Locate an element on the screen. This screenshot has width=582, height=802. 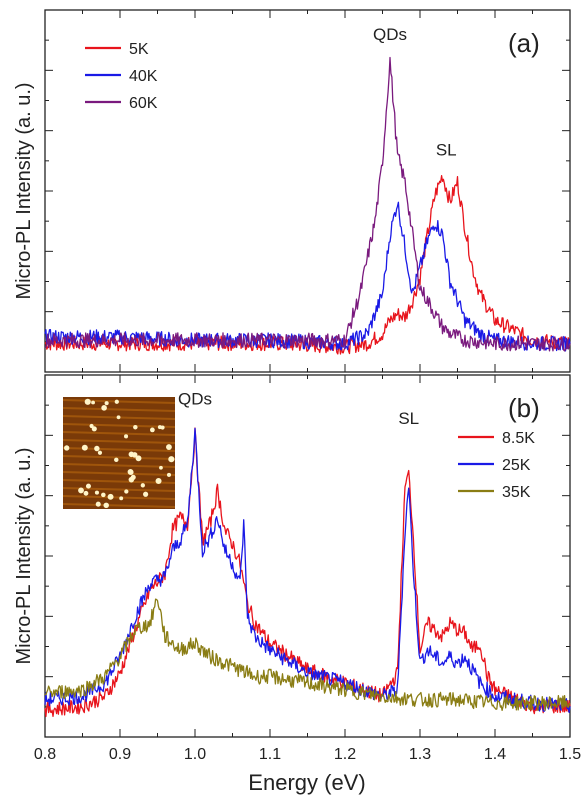
legend-label-40K: 40K is located at coordinates (143, 76).